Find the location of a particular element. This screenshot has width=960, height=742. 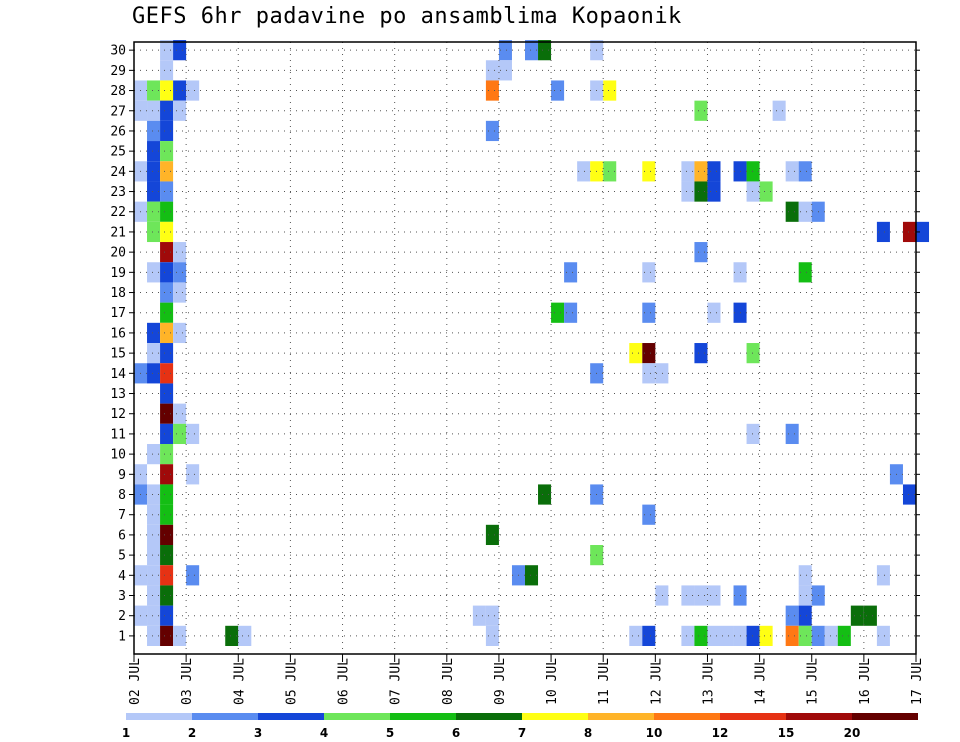

colorbar-label: 3 is located at coordinates (258, 733).